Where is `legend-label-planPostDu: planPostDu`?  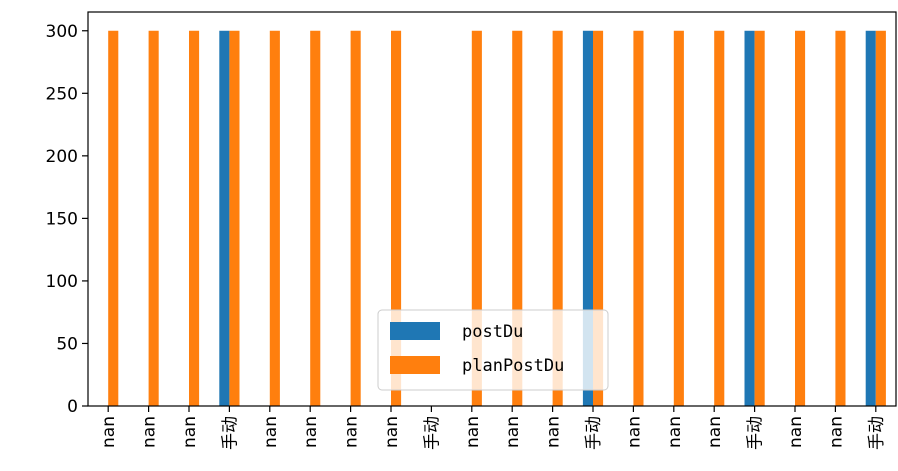 legend-label-planPostDu: planPostDu is located at coordinates (513, 366).